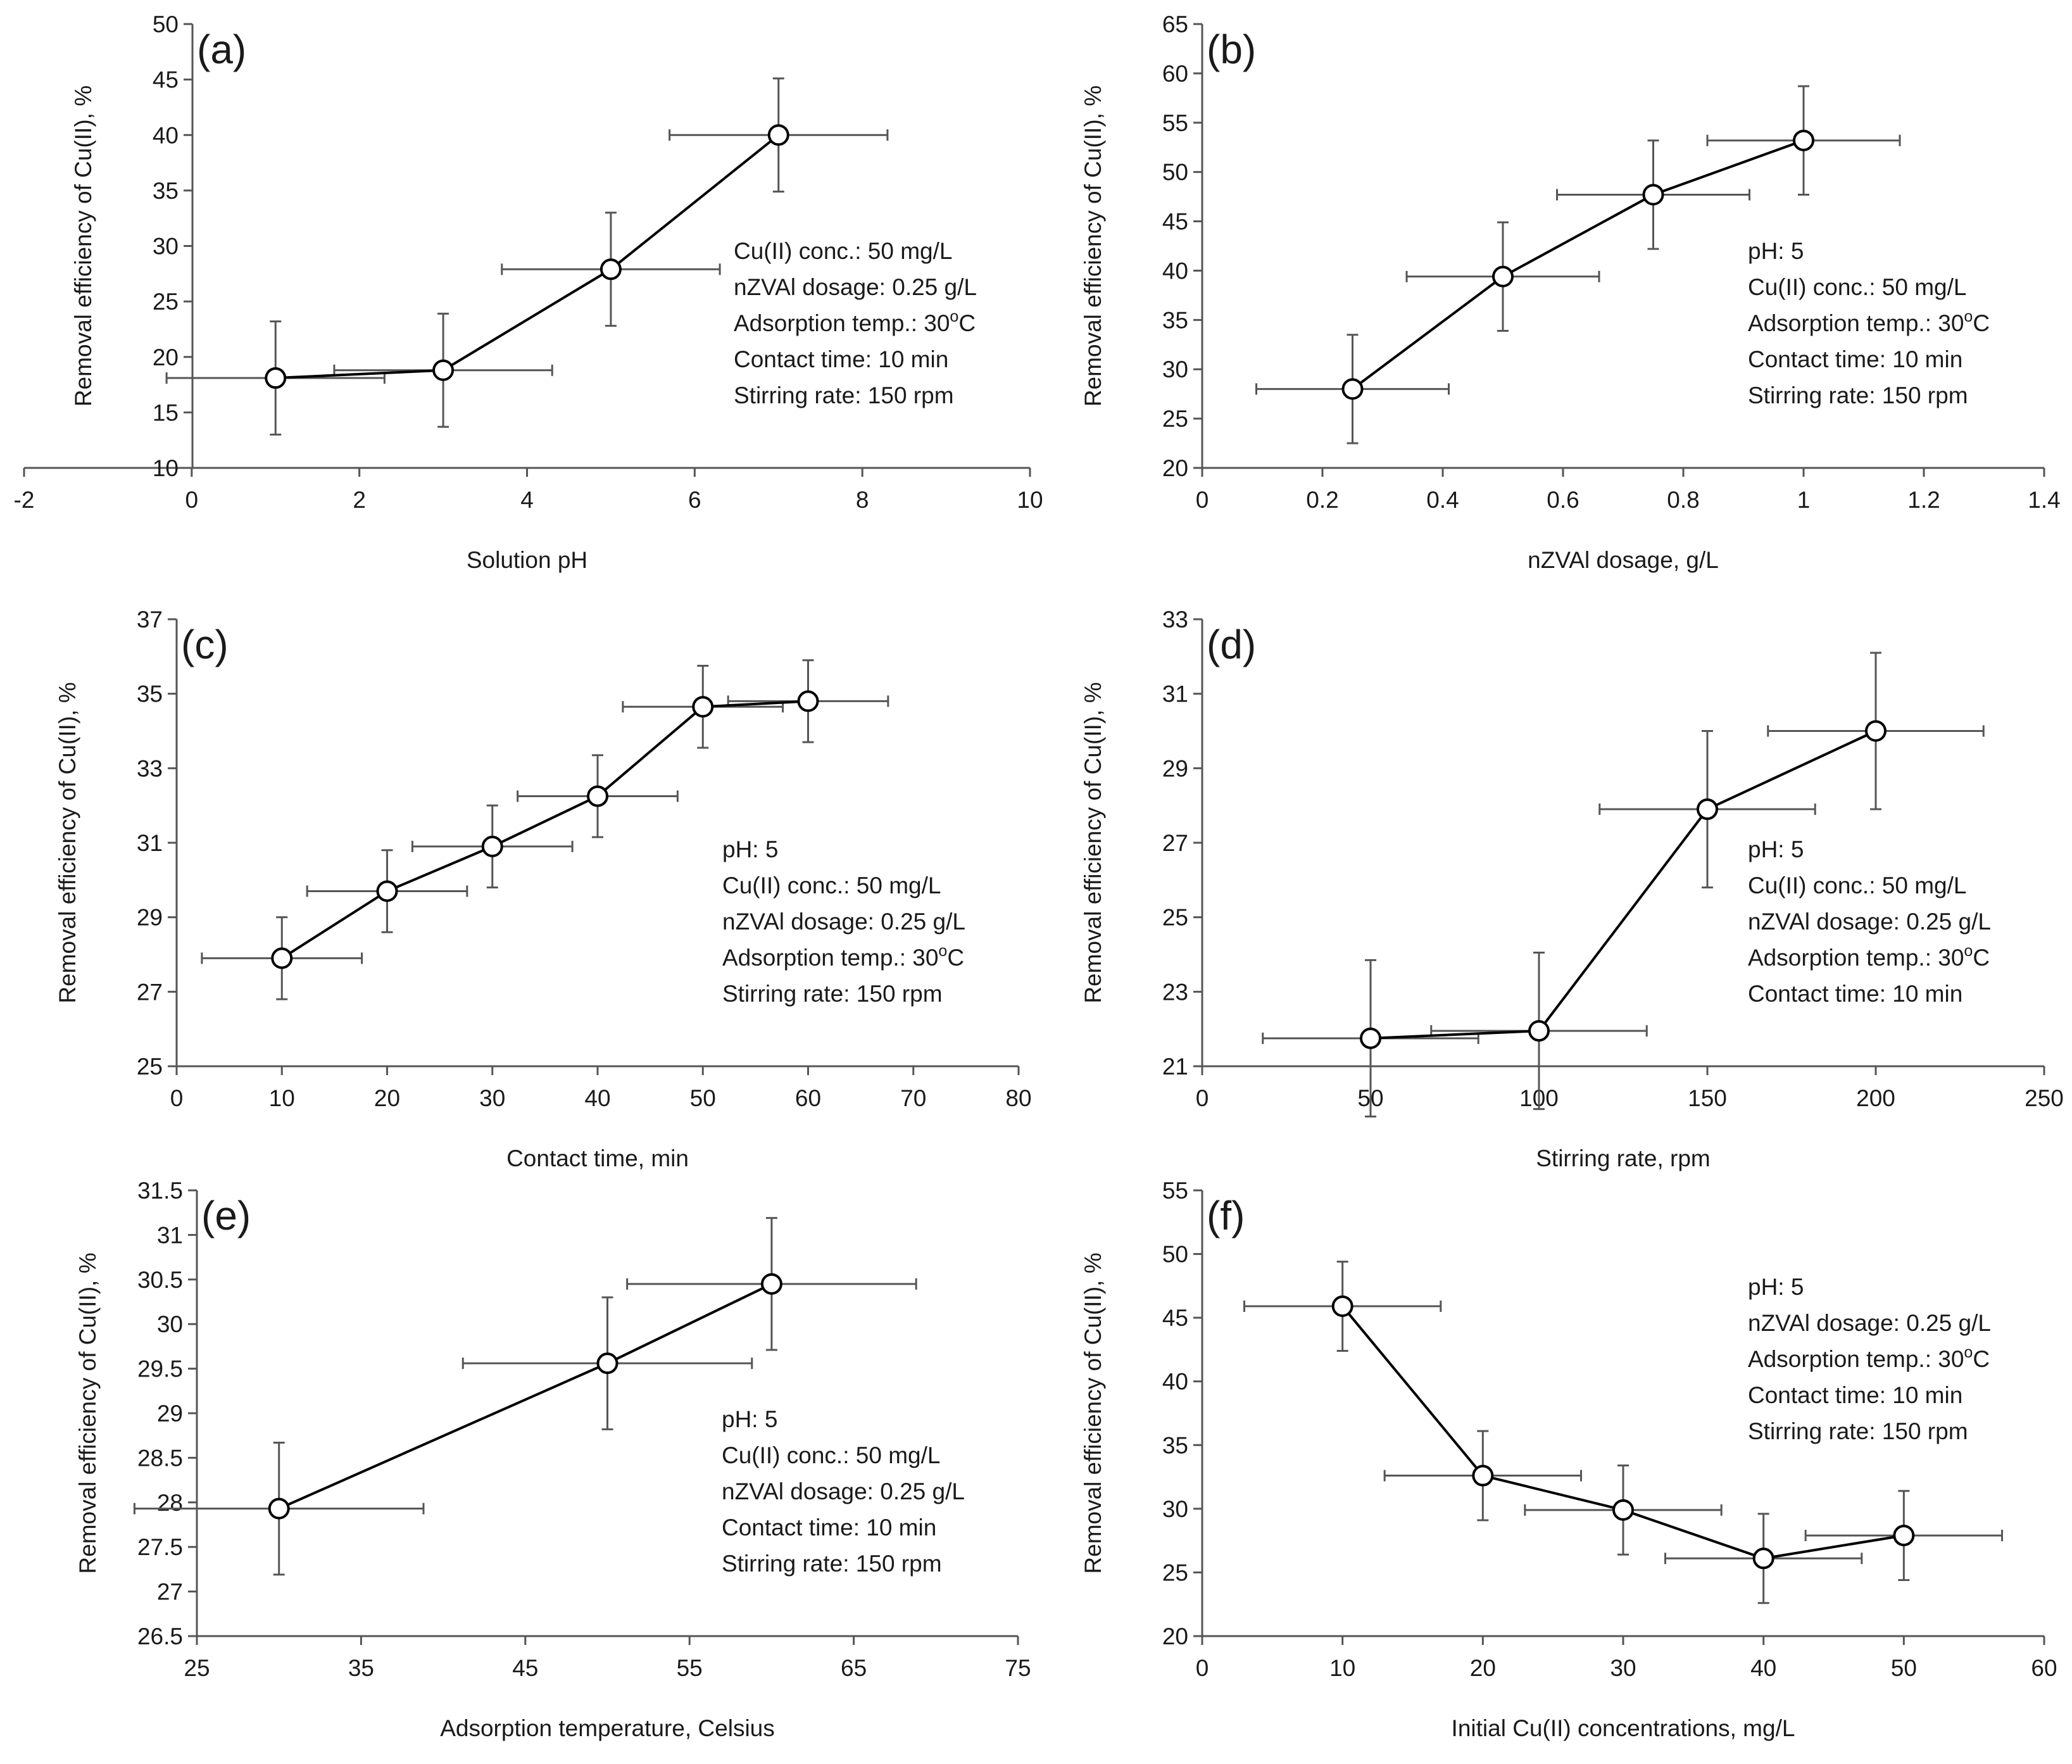  Describe the element at coordinates (1175, 123) in the screenshot. I see `y-tick-label: 55` at that location.